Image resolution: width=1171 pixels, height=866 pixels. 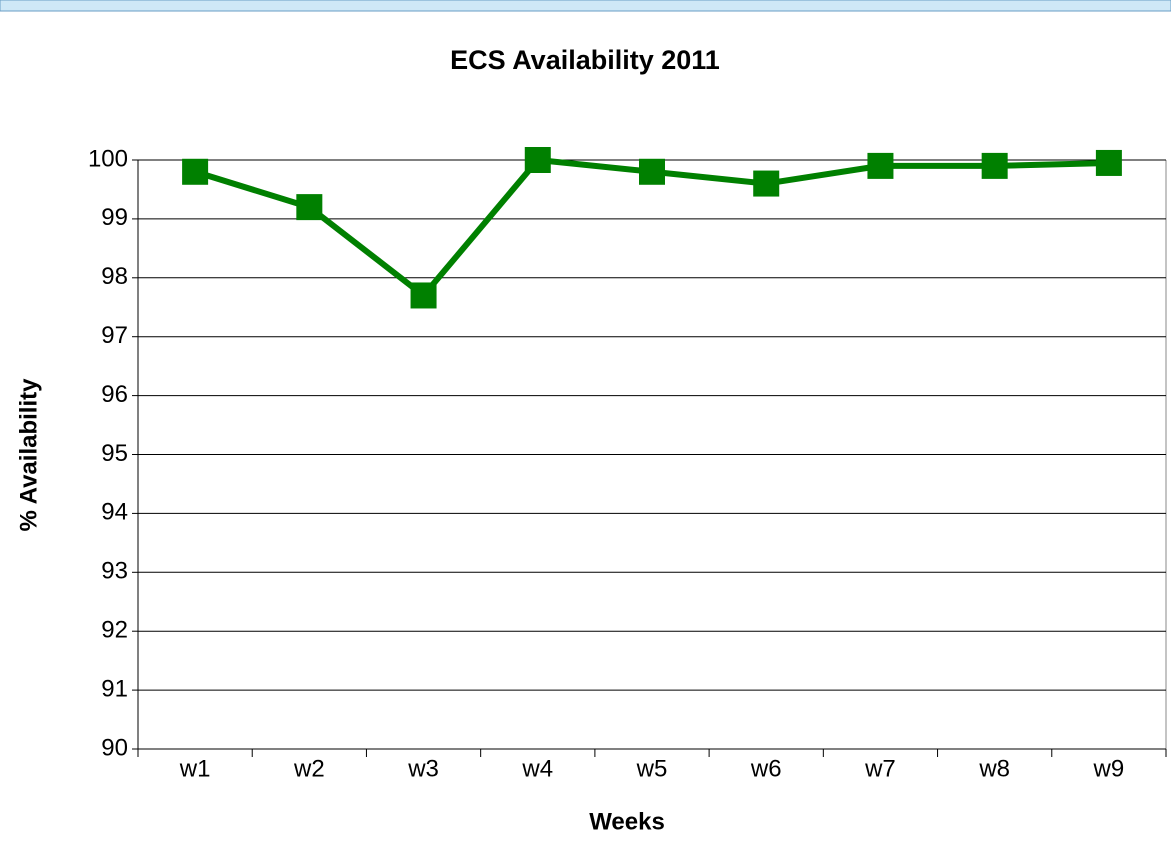 I want to click on y-tick-label: 95, so click(x=114, y=453).